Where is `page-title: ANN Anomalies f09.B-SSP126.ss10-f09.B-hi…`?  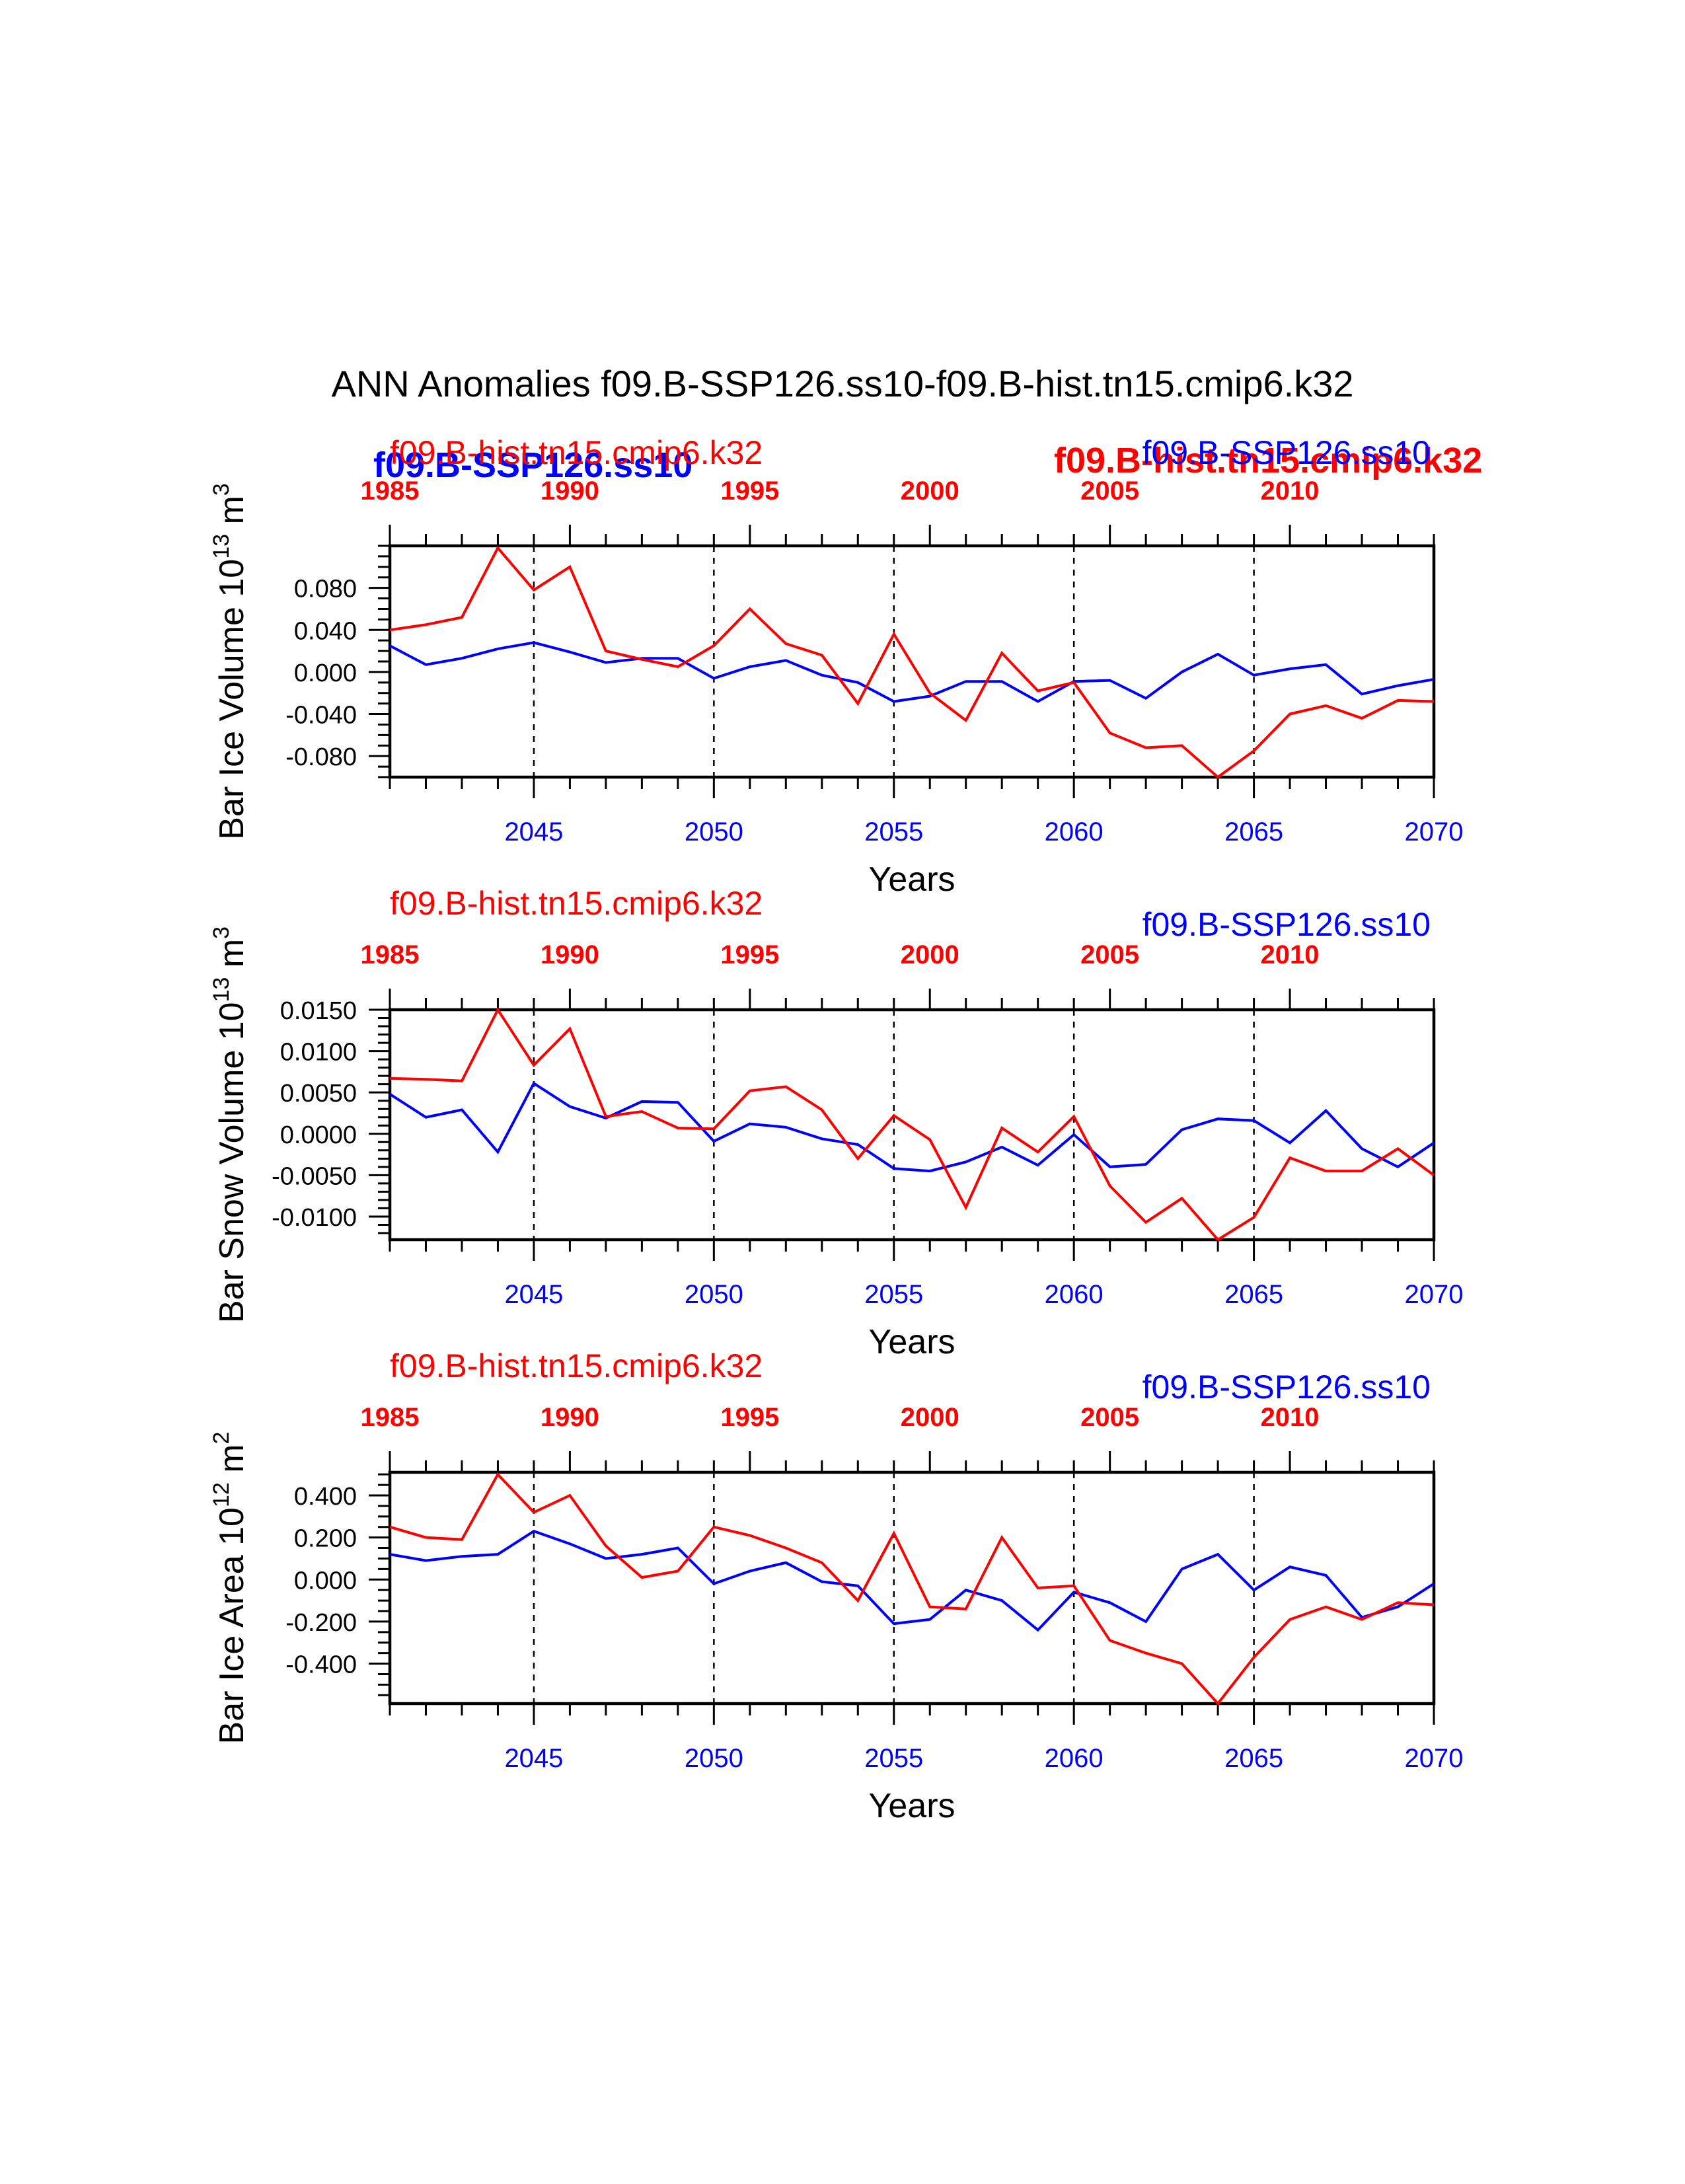 page-title: ANN Anomalies f09.B-SSP126.ss10-f09.B-hi… is located at coordinates (843, 383).